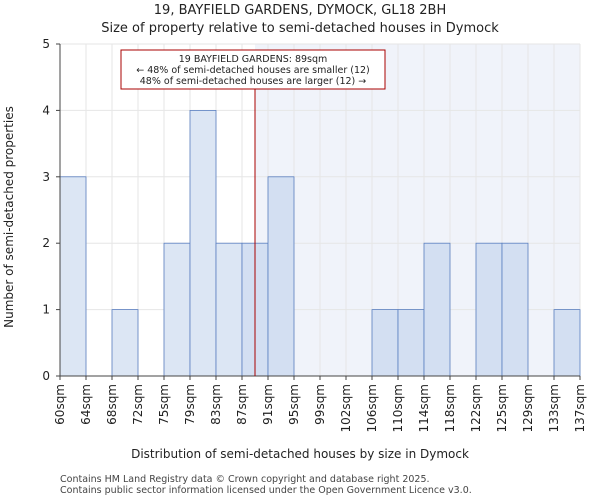 The image size is (600, 500). I want to click on x-tick-label: 64sqm, so click(86, 404).